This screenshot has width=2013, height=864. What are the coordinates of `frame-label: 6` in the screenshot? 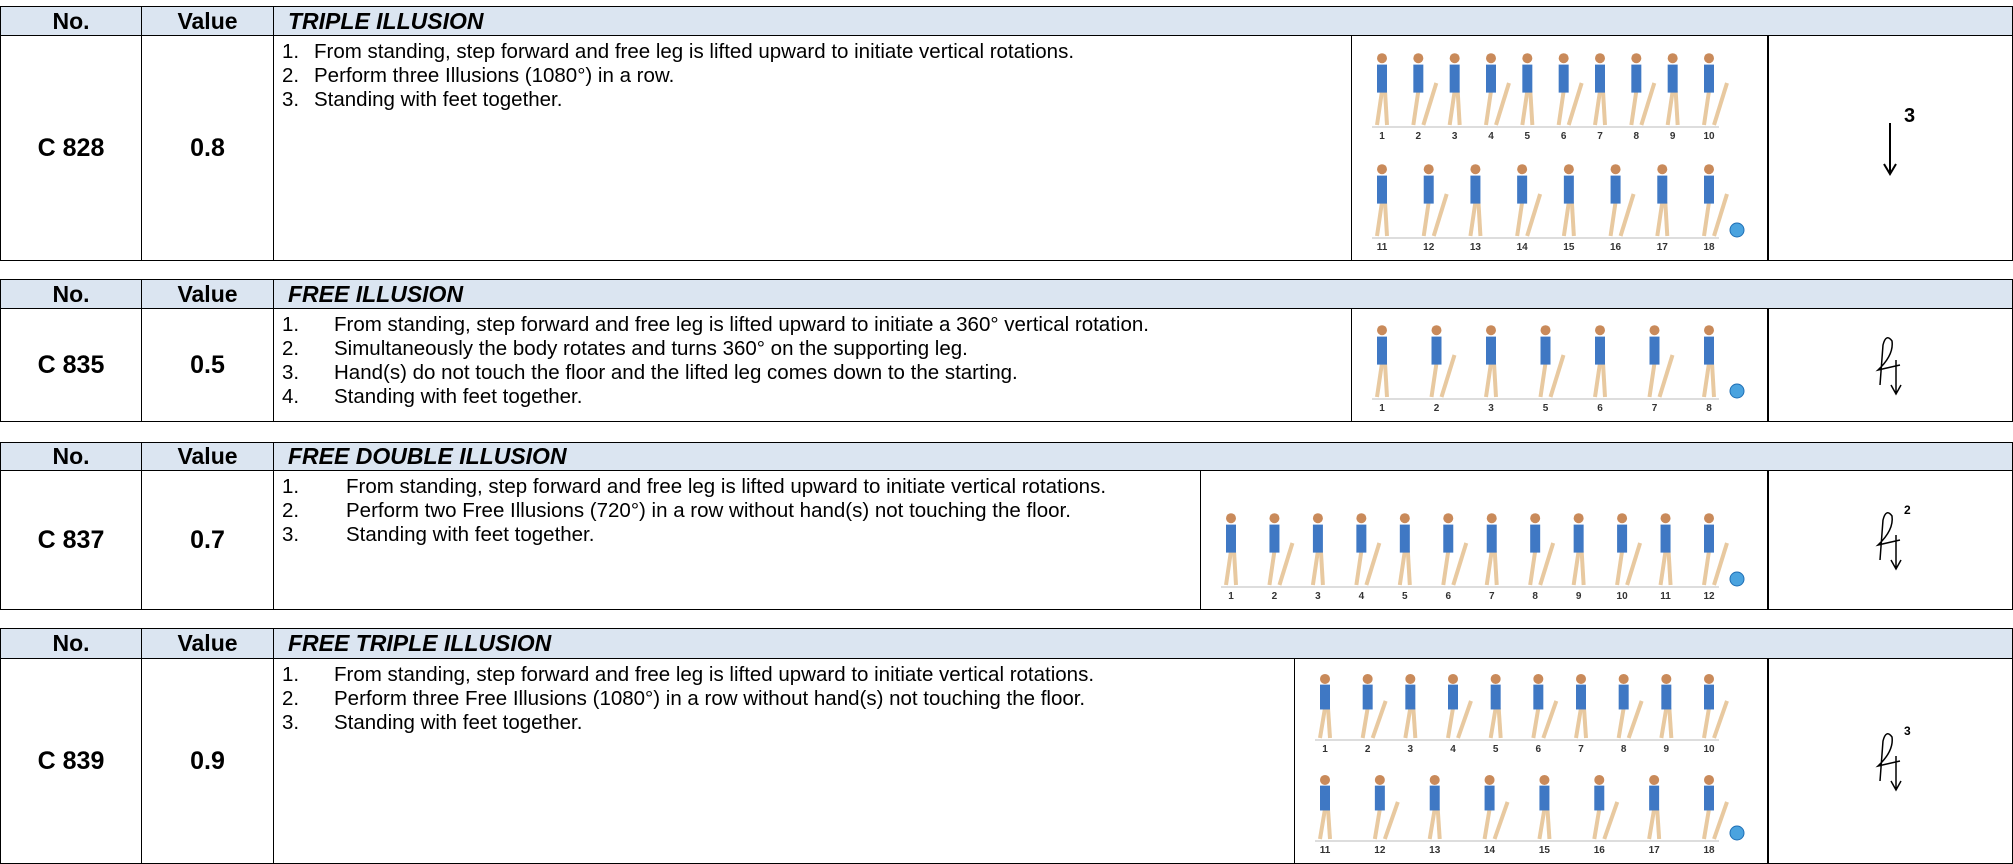 It's located at (1564, 136).